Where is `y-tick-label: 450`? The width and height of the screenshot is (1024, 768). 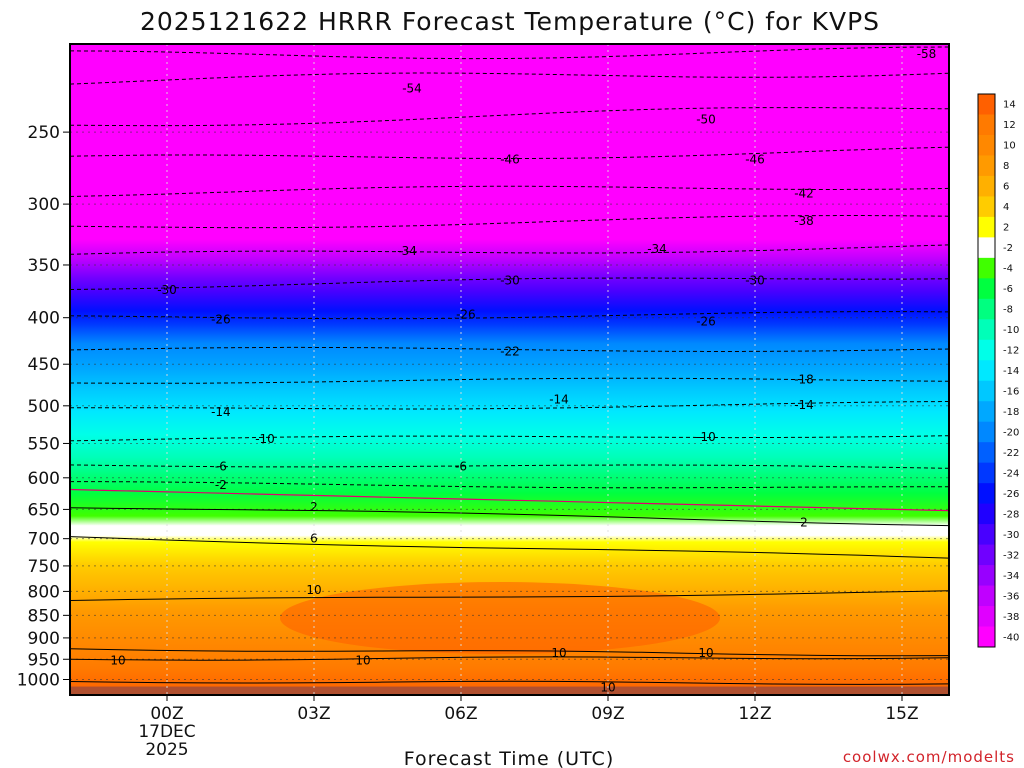
y-tick-label: 450 is located at coordinates (44, 365).